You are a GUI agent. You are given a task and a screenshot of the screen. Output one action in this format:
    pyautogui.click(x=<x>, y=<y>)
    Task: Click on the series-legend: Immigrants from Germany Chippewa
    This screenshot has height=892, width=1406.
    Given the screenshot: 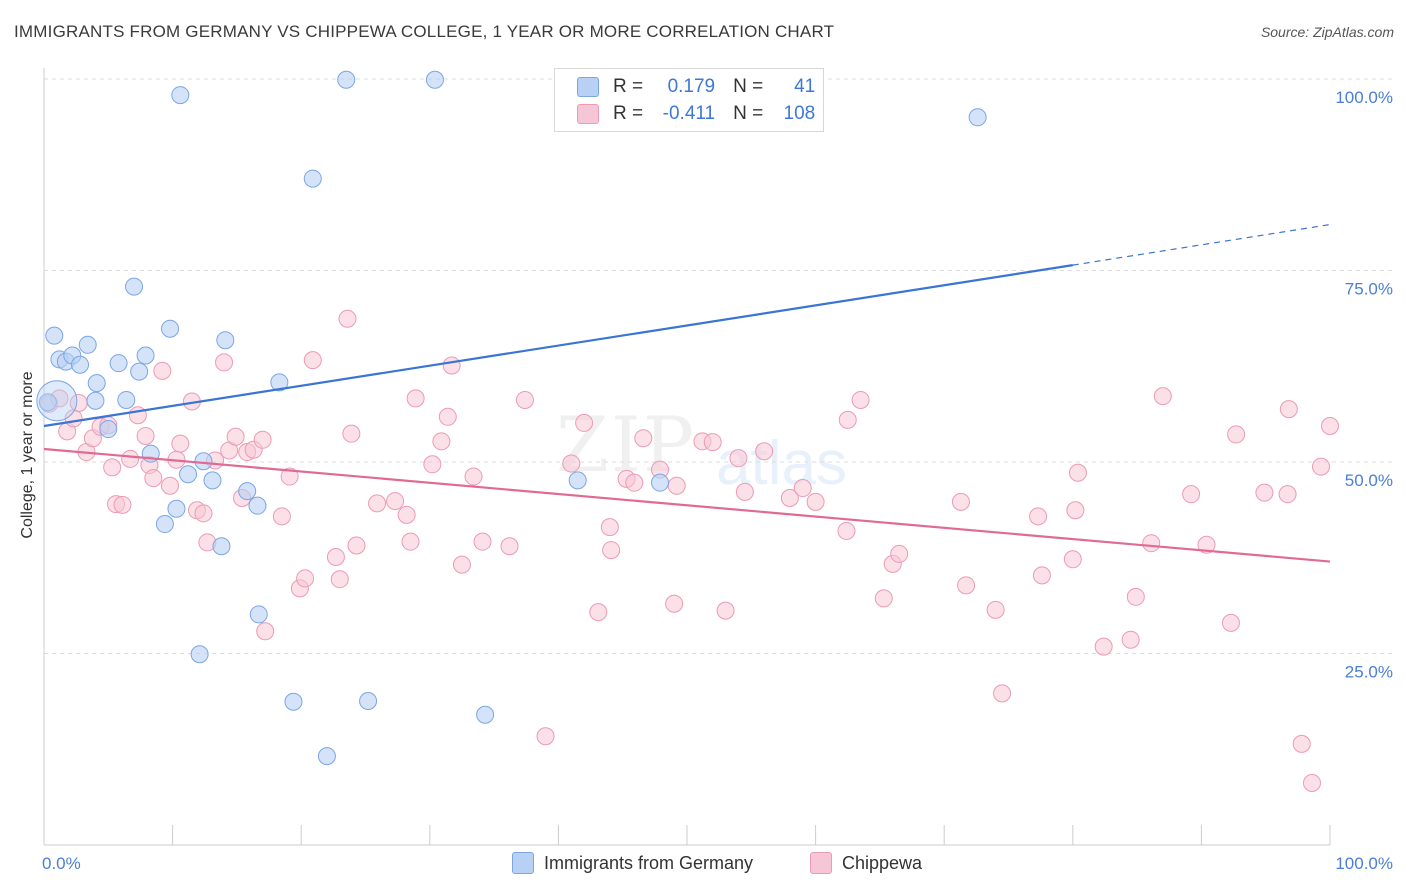 What is the action you would take?
    pyautogui.click(x=703, y=865)
    